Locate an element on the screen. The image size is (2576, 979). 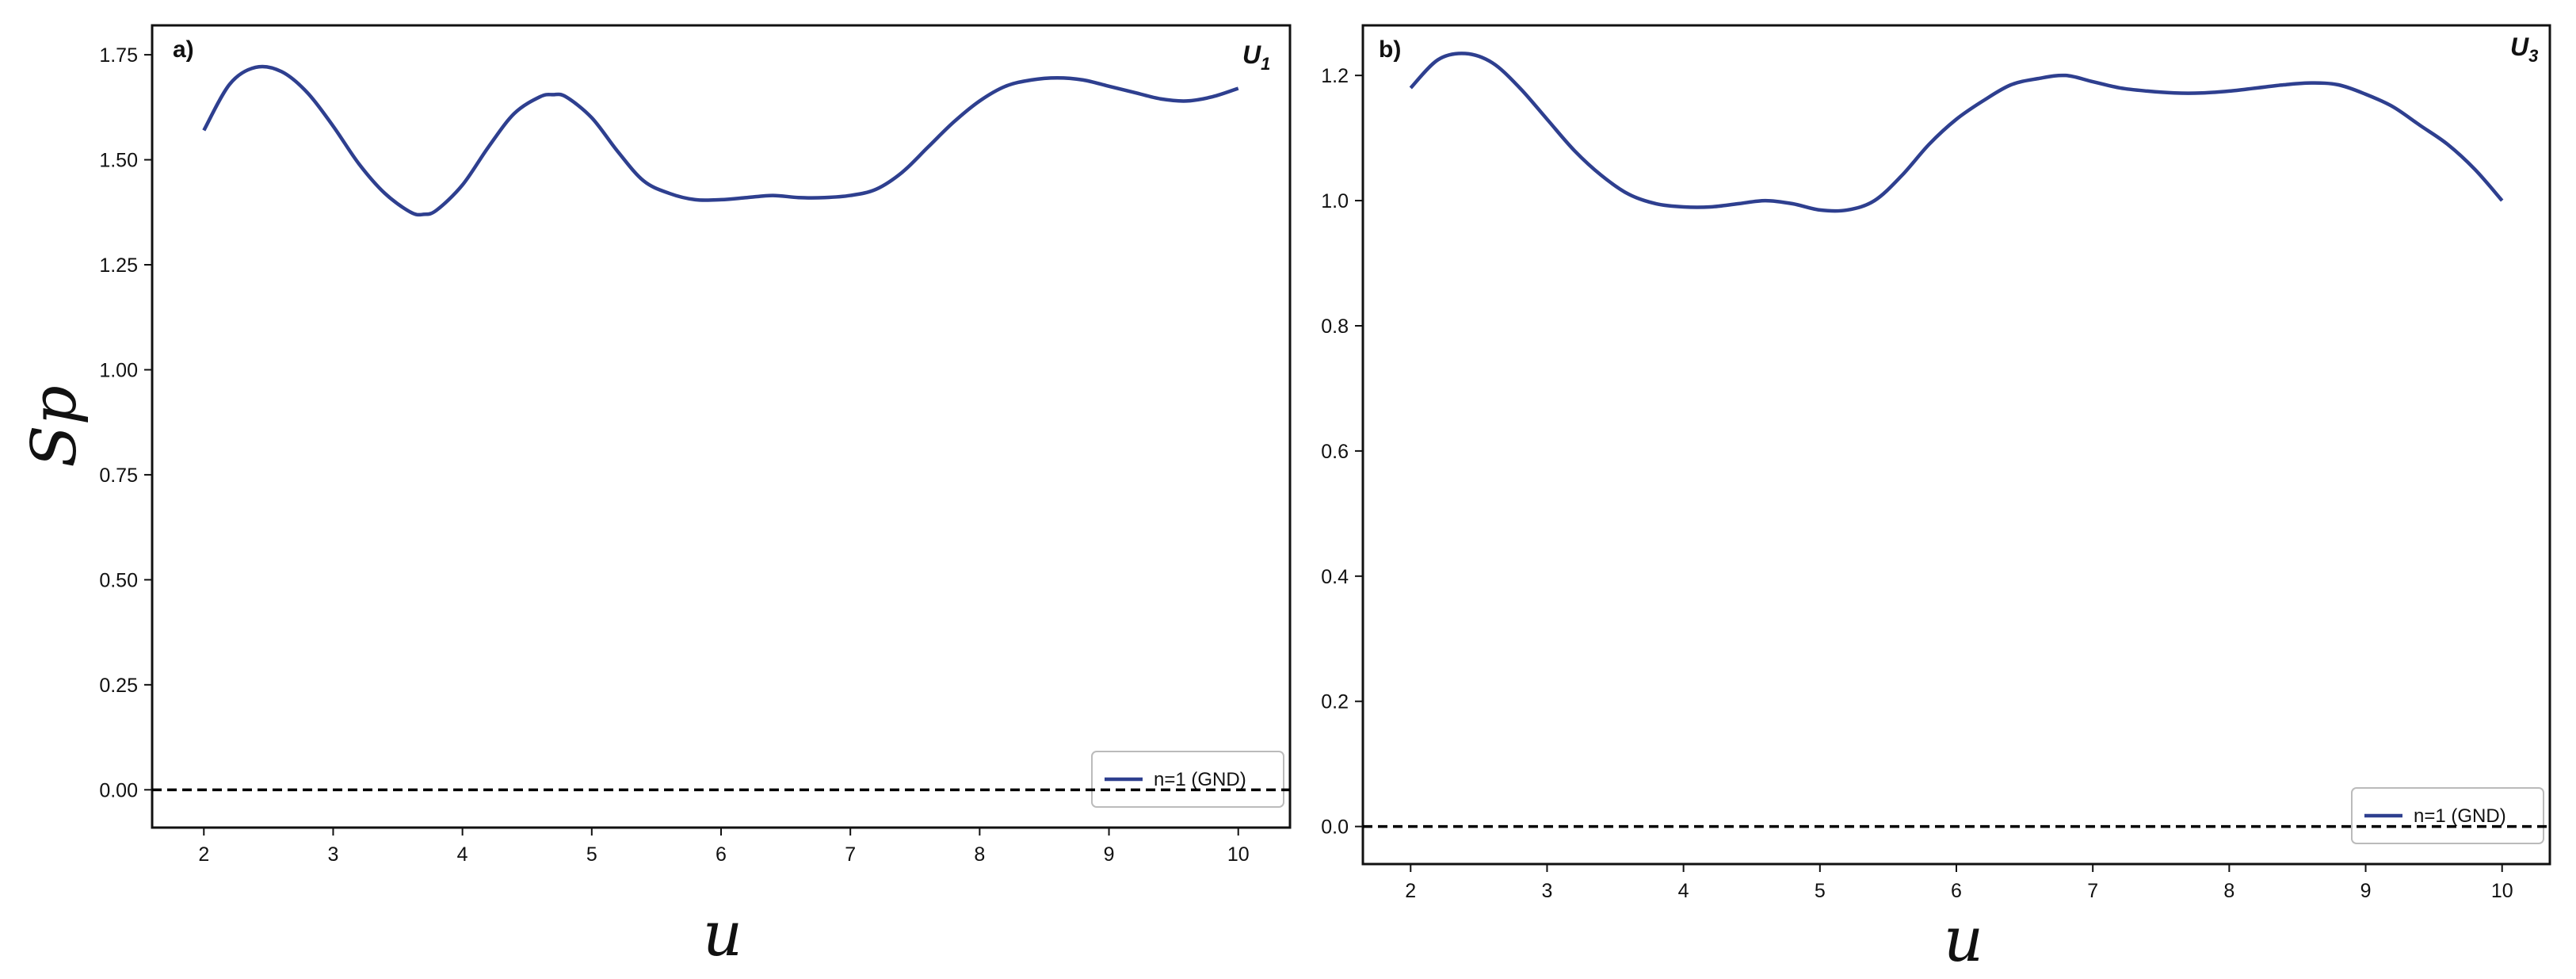
panel-a-y-tick-label: 1.25 is located at coordinates (118, 265).